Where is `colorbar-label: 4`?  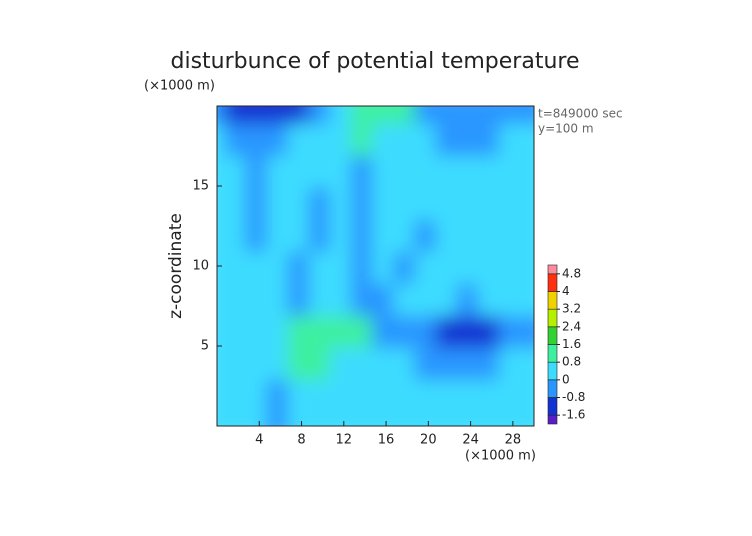
colorbar-label: 4 is located at coordinates (566, 291).